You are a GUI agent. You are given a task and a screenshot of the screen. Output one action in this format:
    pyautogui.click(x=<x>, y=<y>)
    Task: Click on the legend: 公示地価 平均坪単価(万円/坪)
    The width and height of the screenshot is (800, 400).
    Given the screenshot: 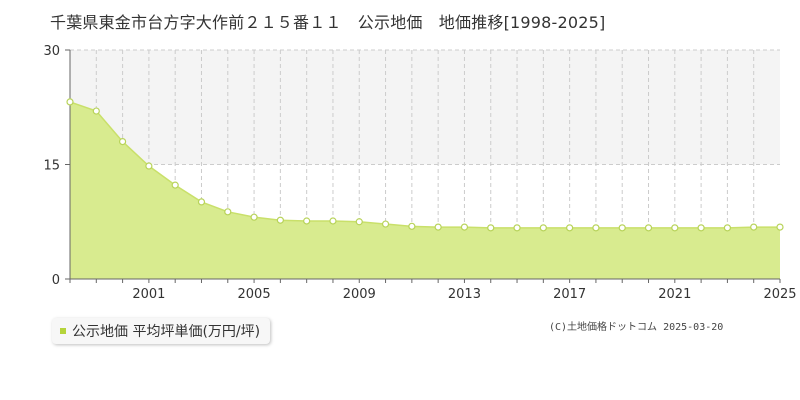 What is the action you would take?
    pyautogui.click(x=161, y=331)
    